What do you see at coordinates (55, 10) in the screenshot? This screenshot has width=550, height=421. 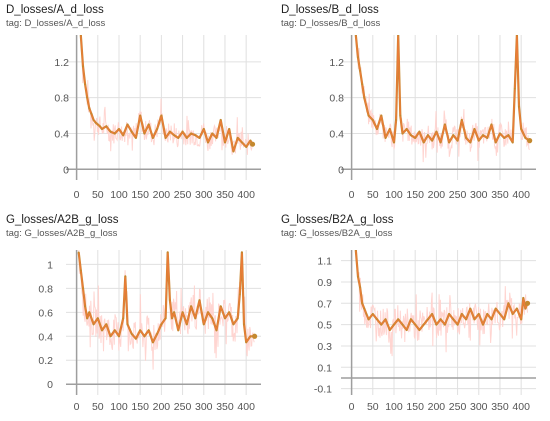 I see `chart-title: D_losses/A_d_loss` at bounding box center [55, 10].